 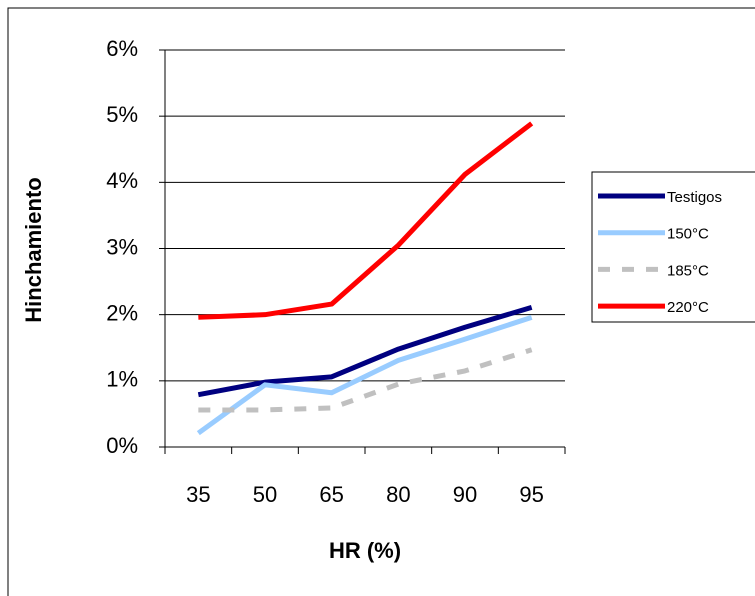 I want to click on y-tick-label: 0%, so click(x=122, y=445).